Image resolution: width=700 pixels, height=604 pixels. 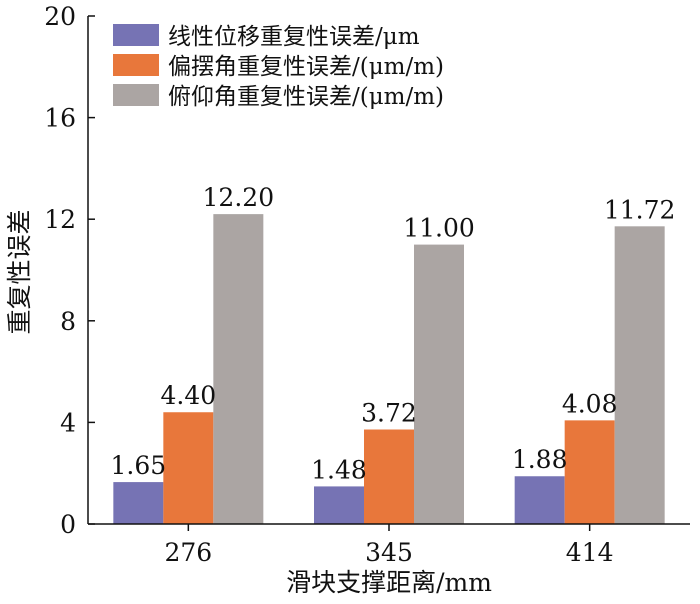 What do you see at coordinates (389, 582) in the screenshot?
I see `x-axis-title: 滑块支撑距离/mm` at bounding box center [389, 582].